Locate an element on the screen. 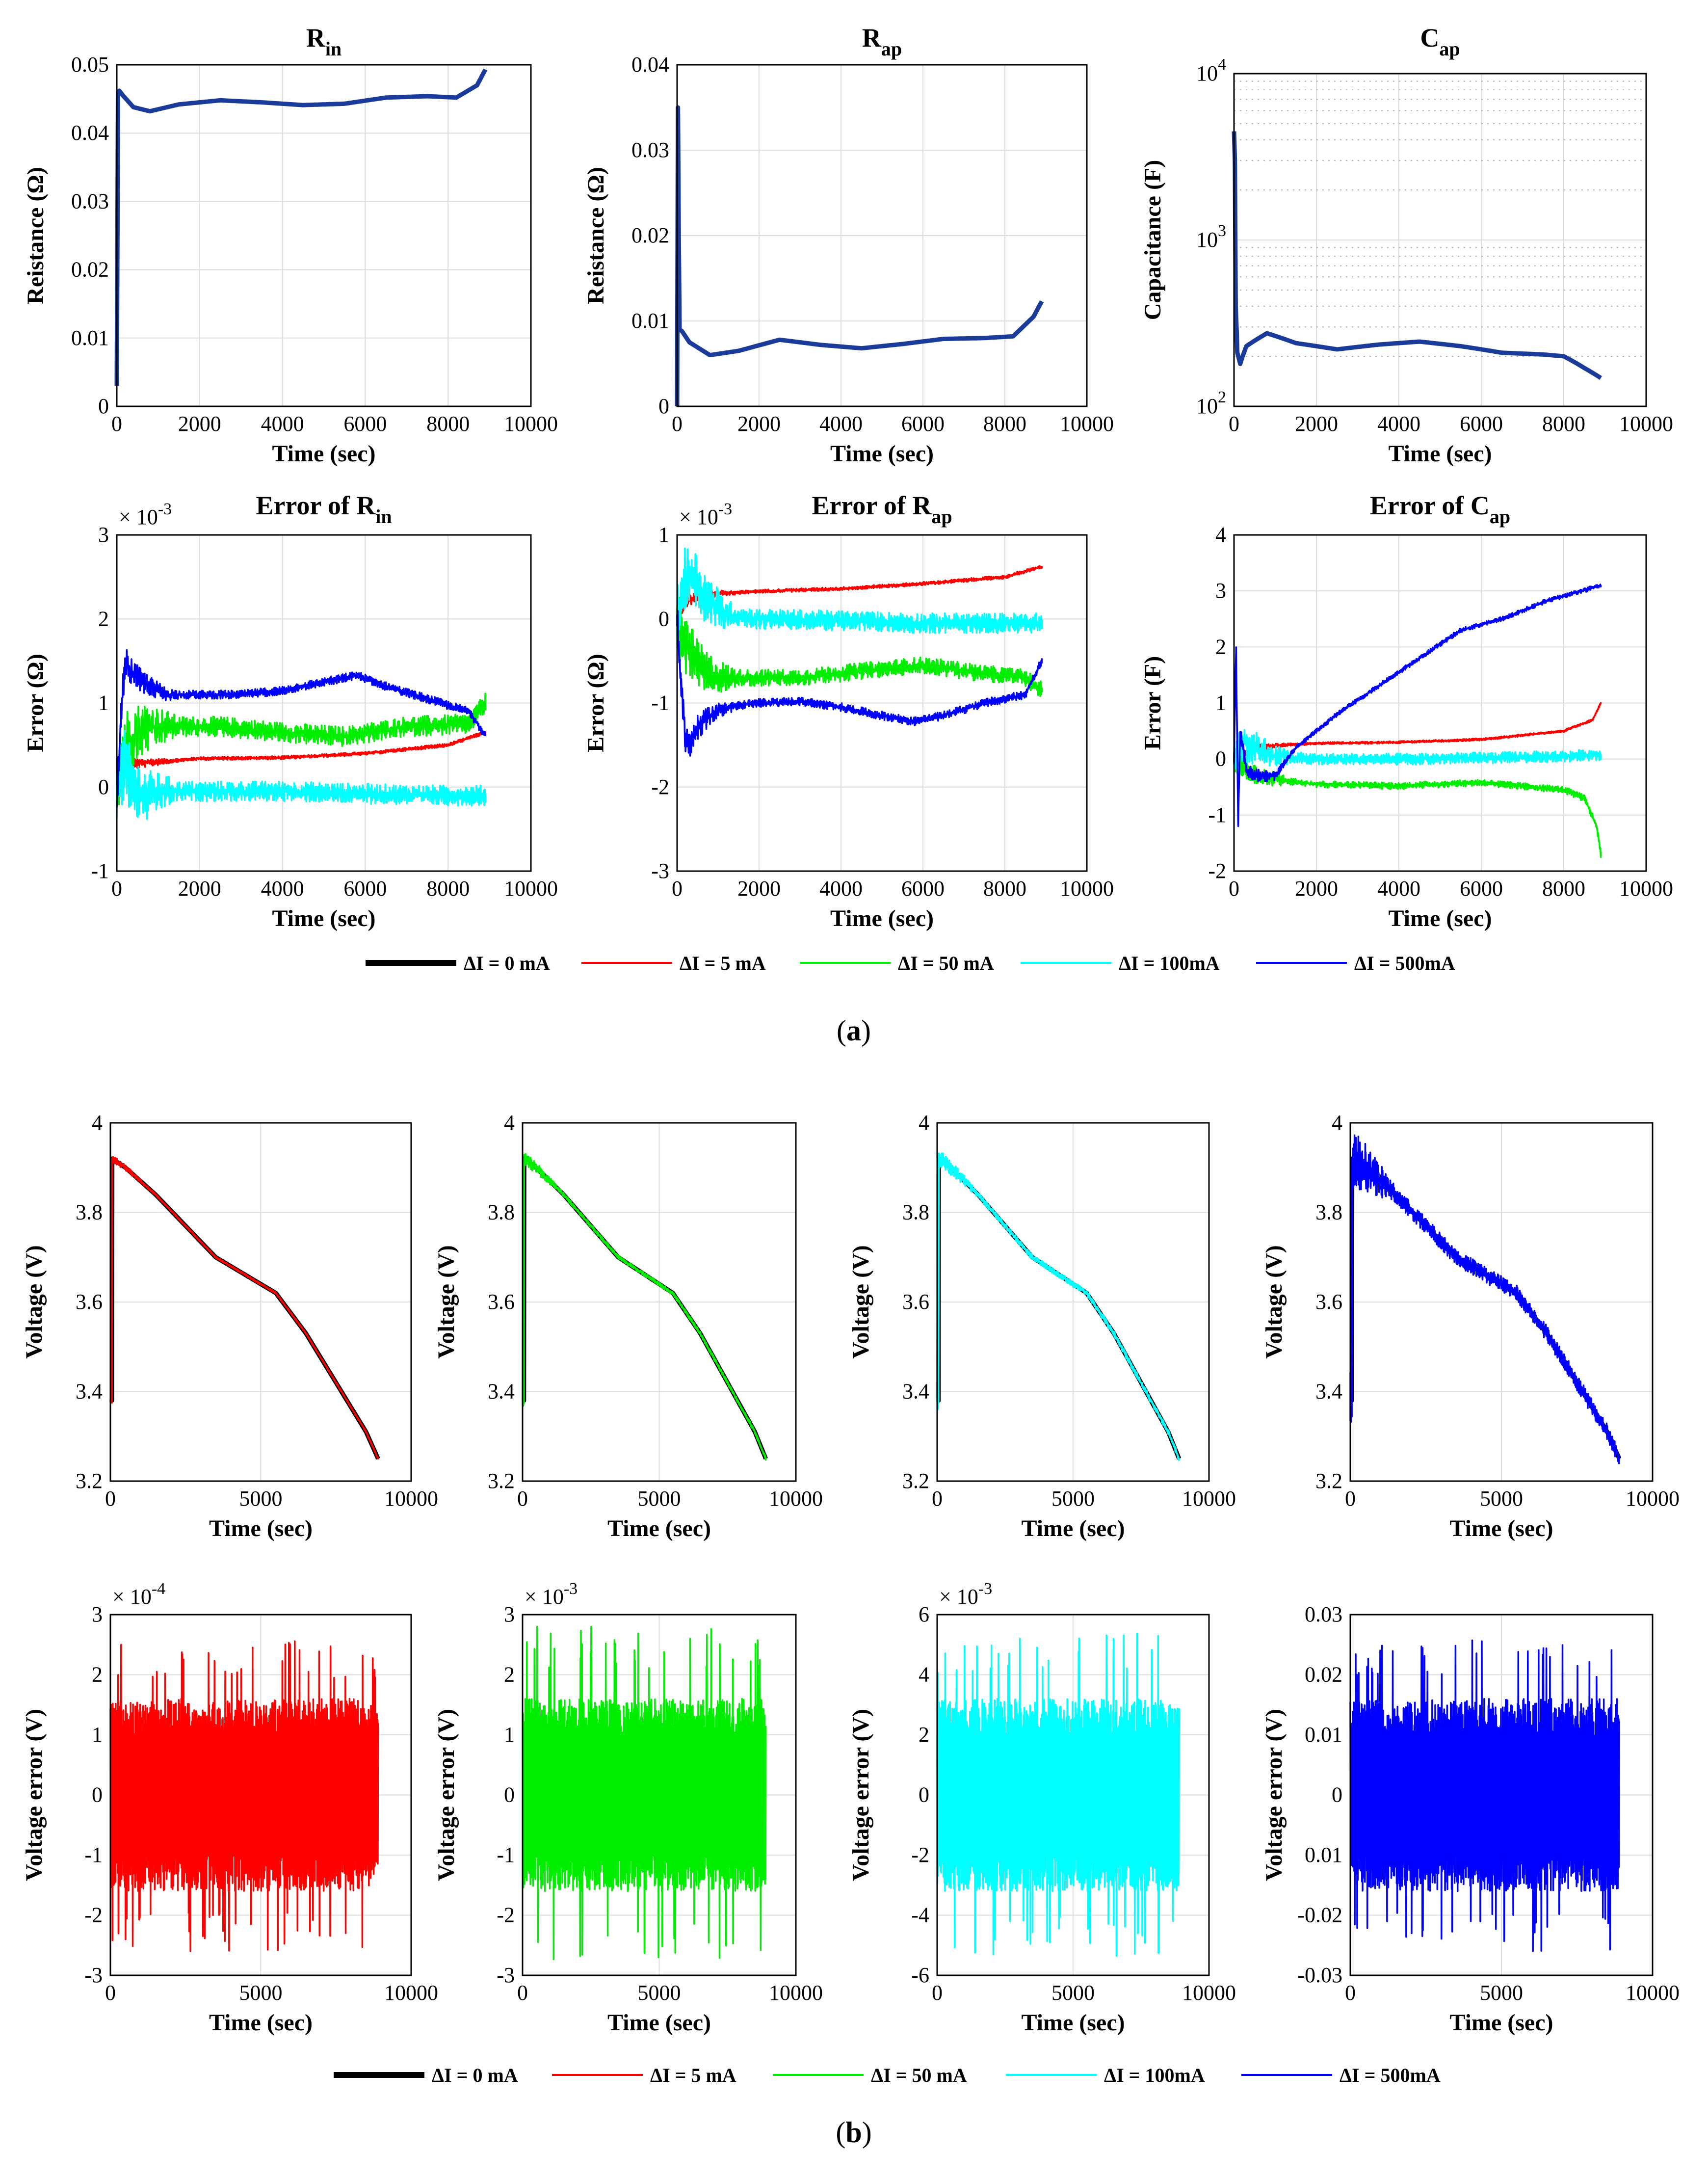  chart-title-subscript: in is located at coordinates (333, 49).